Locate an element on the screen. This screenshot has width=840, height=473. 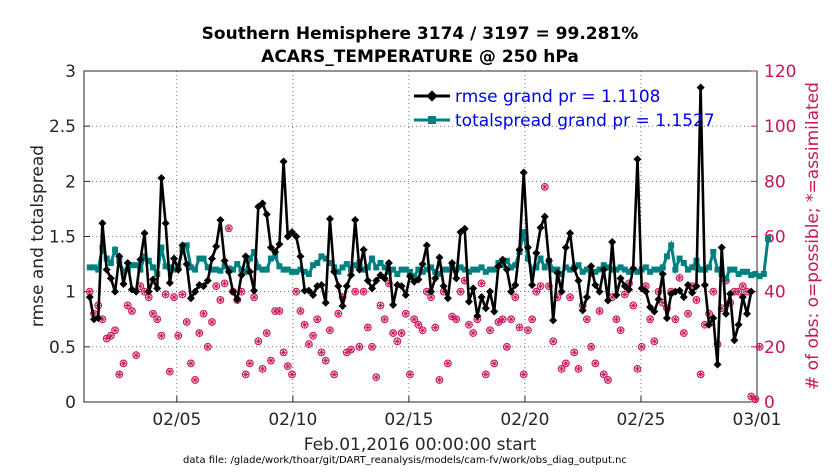
y-axis-label: rmse and totalspread is located at coordinates (38, 236).